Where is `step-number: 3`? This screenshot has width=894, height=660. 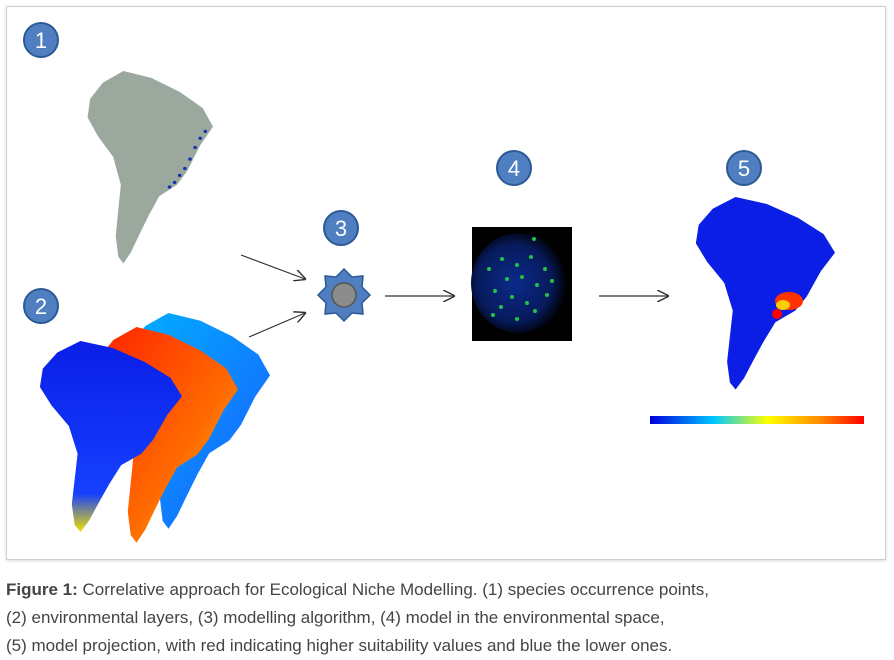
step-number: 3 is located at coordinates (341, 228).